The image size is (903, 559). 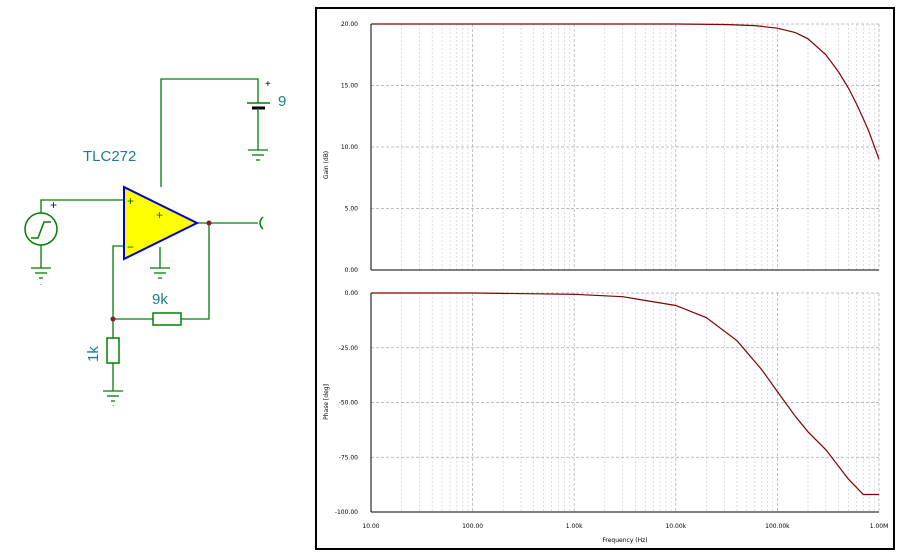 I want to click on output-node, so click(x=209, y=223).